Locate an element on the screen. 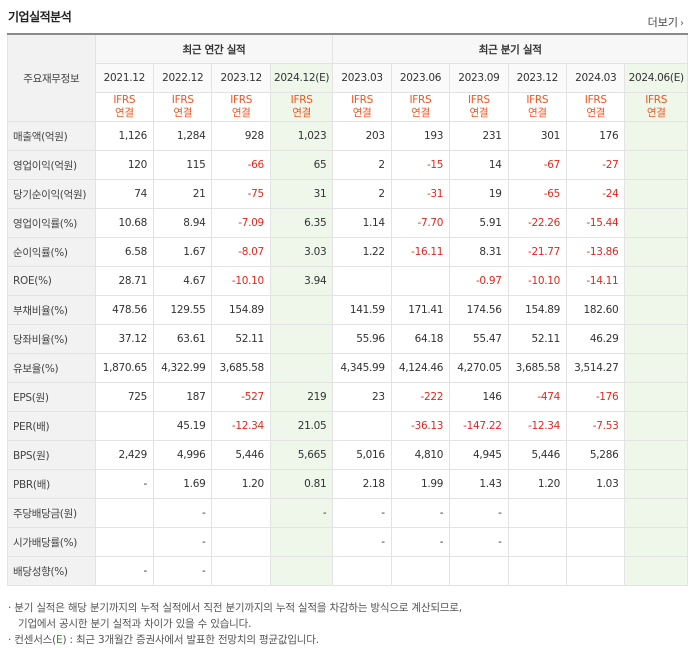 This screenshot has width=694, height=648. table-cell: 64.18 is located at coordinates (420, 339).